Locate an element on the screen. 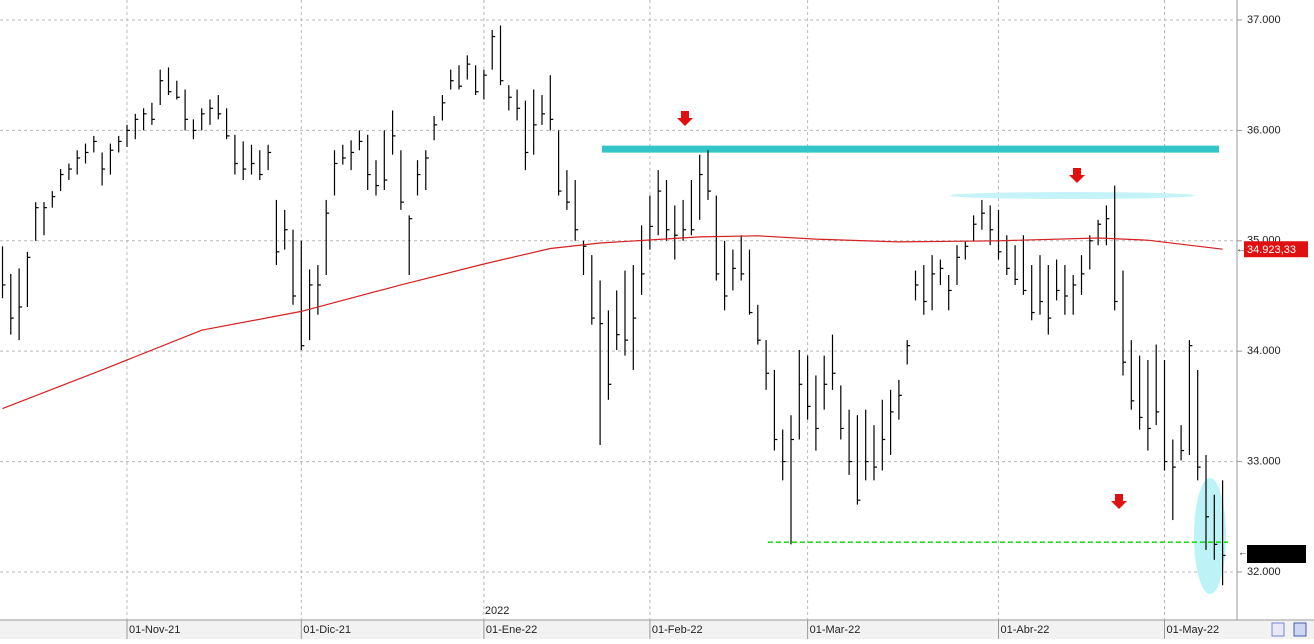 Image resolution: width=1314 pixels, height=644 pixels. y-tick-label: 37.000 is located at coordinates (1264, 20).